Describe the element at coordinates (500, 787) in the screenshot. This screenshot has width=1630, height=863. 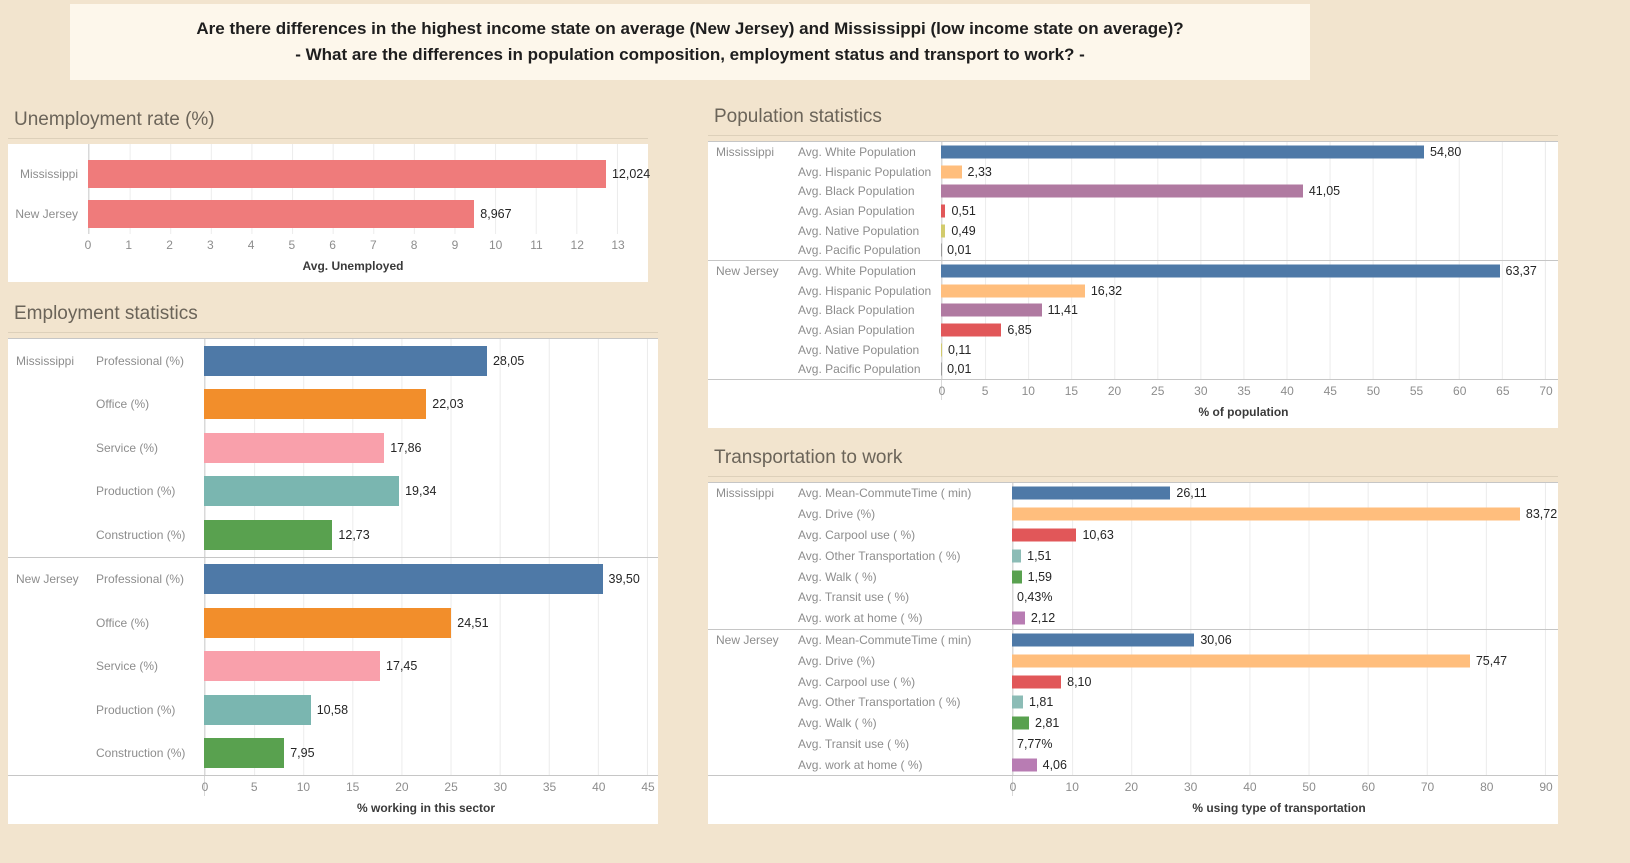
I see `axis-tick: 30` at that location.